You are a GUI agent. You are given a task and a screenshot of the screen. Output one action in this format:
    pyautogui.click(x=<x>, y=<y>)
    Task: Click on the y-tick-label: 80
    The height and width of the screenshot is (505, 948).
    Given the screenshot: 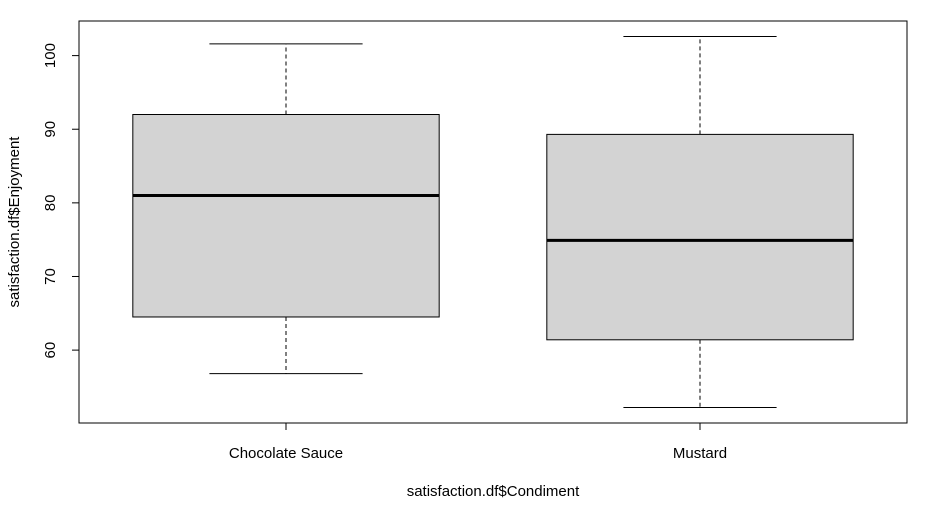 What is the action you would take?
    pyautogui.click(x=50, y=203)
    